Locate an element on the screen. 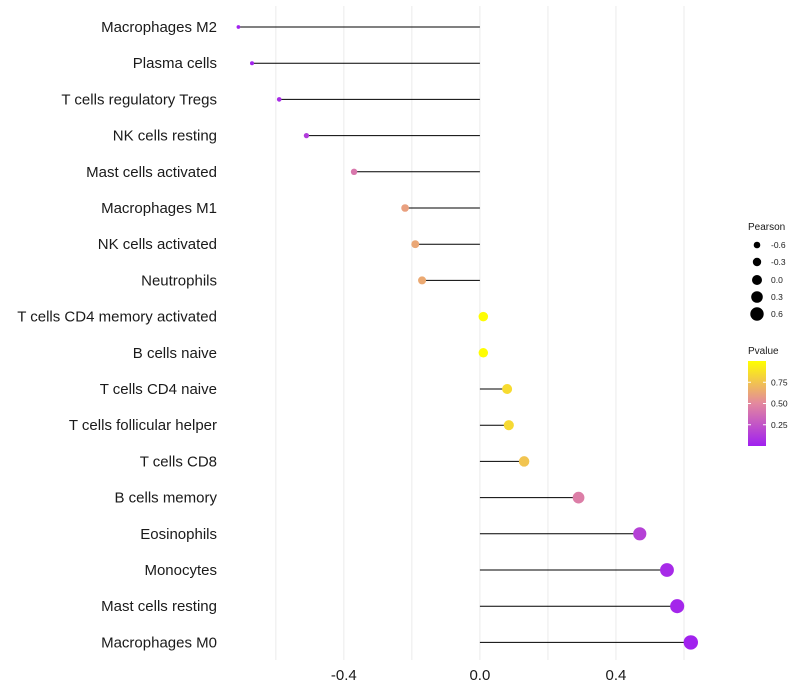 This screenshot has width=800, height=700. category-label: B cells memory is located at coordinates (165, 498).